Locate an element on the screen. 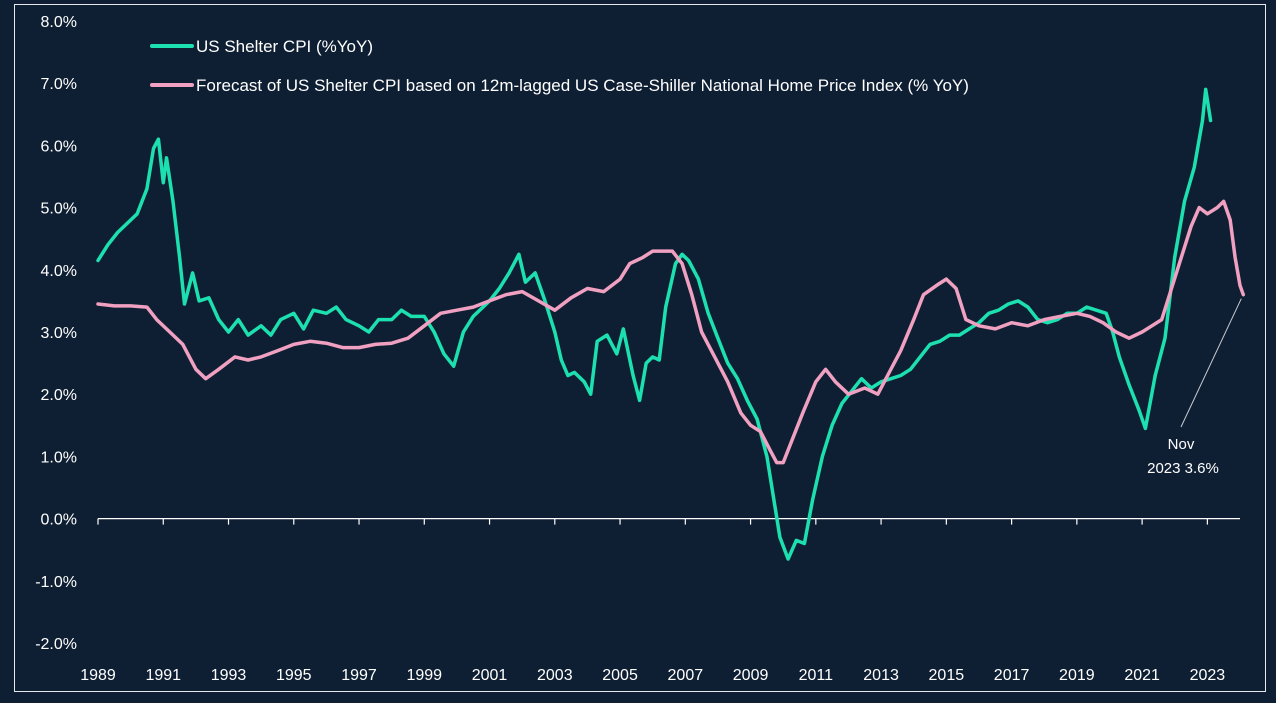 This screenshot has height=703, width=1276. annotation-line2: 2023 3.6% is located at coordinates (1183, 468).